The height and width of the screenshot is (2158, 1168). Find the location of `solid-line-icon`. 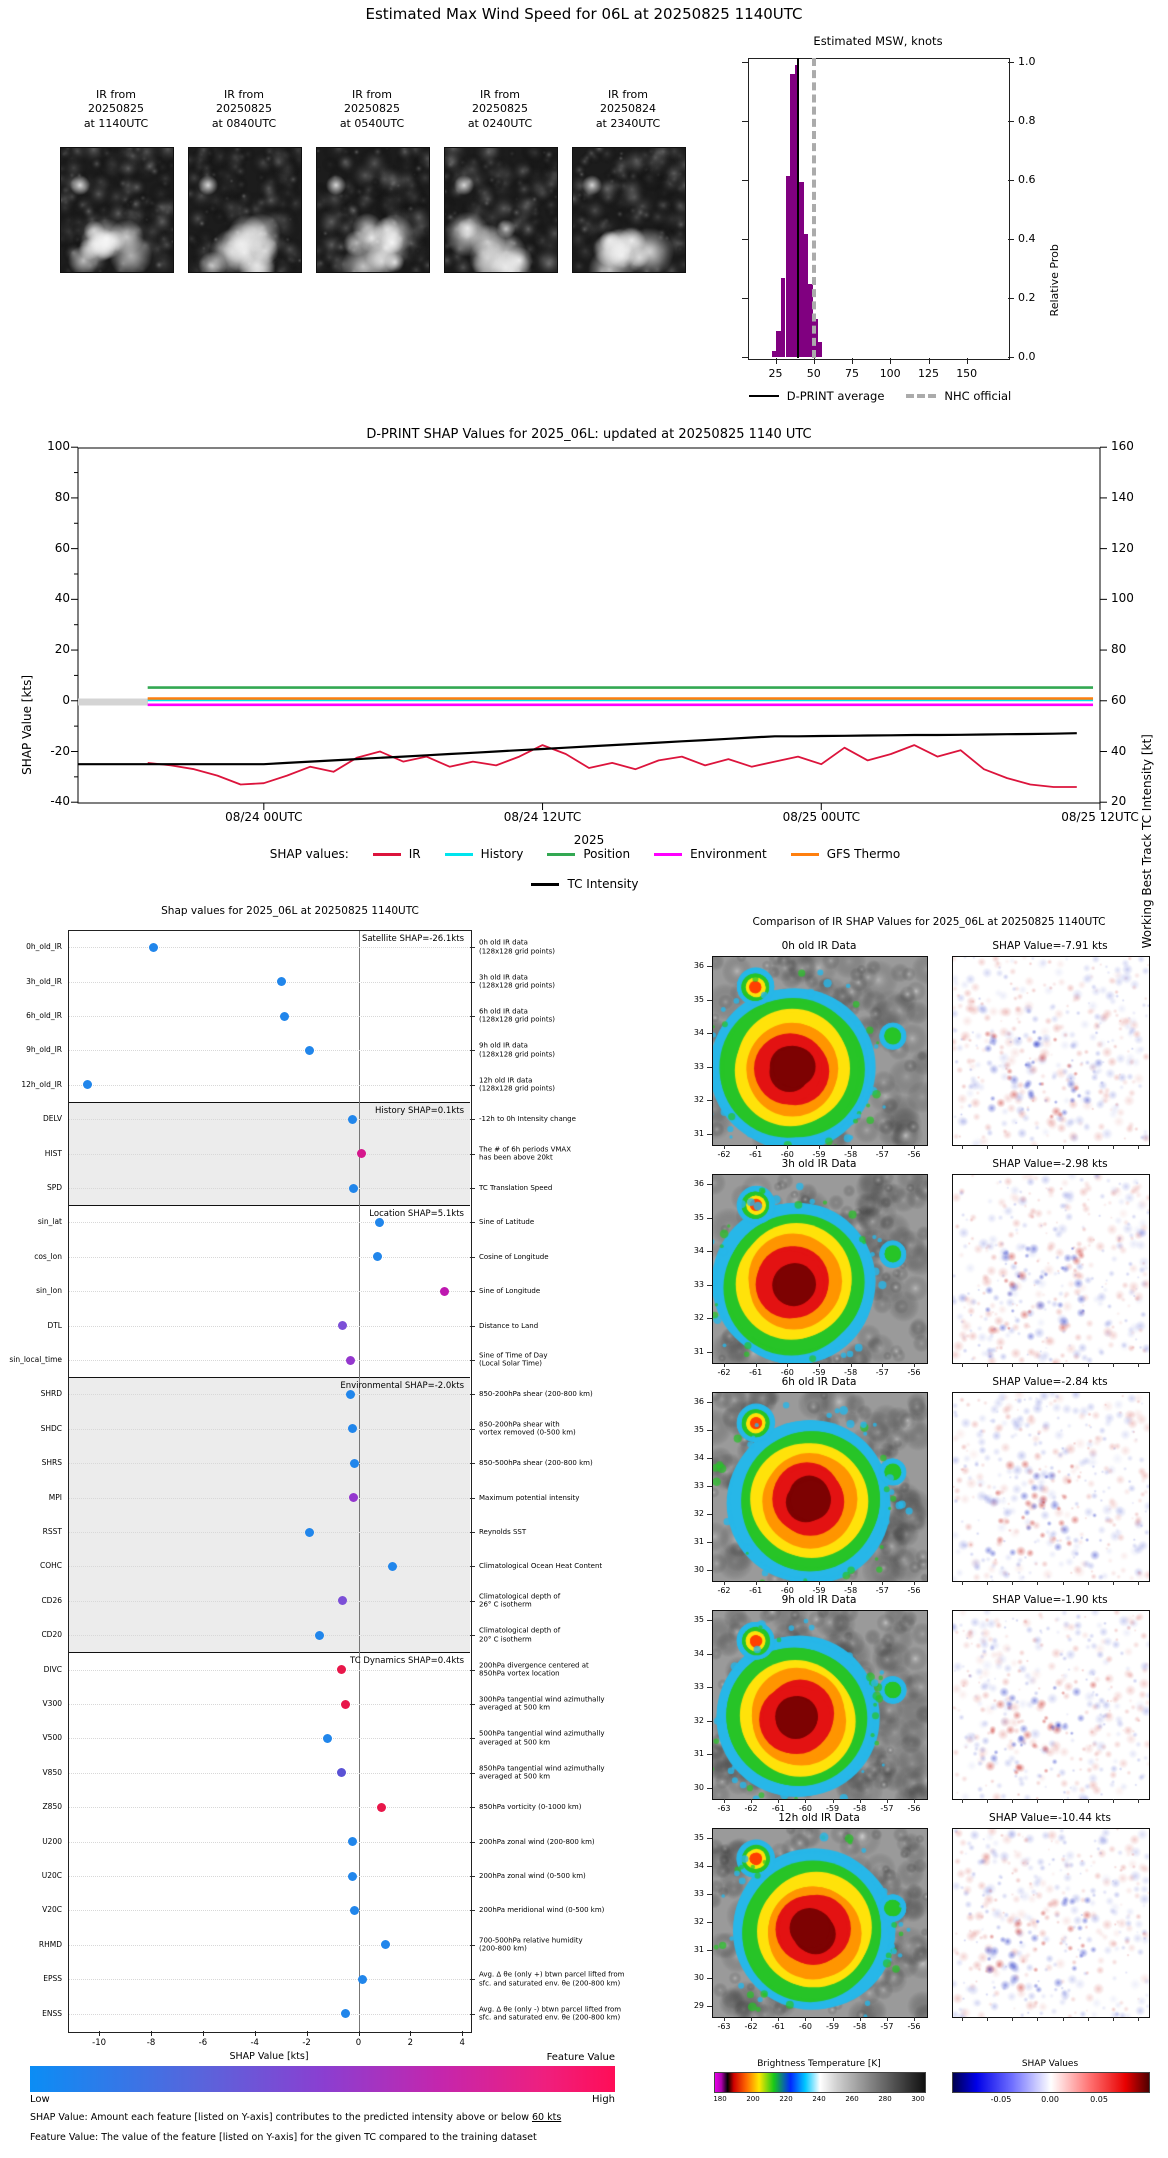

solid-line-icon is located at coordinates (763, 396).